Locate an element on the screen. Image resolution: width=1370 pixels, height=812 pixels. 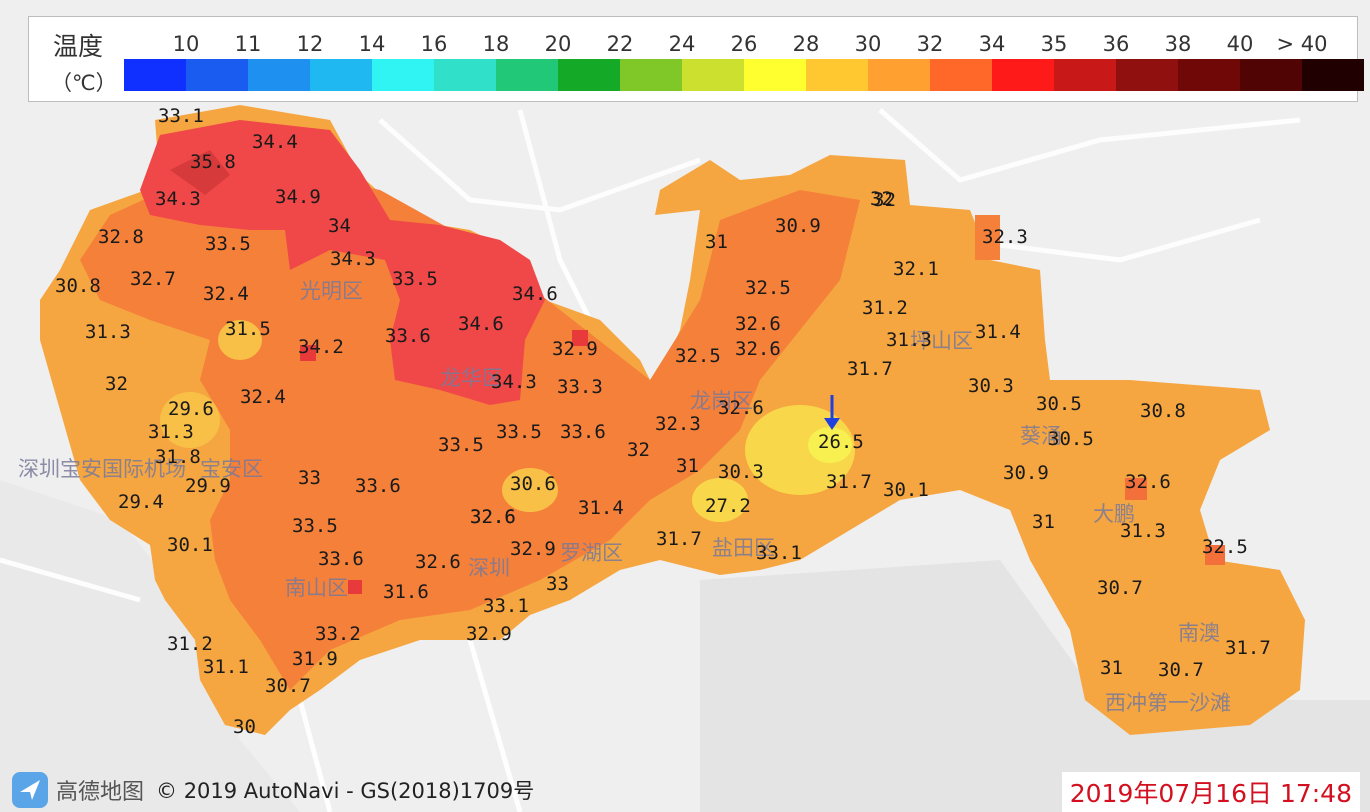
legend-color-bar is located at coordinates (744, 75).